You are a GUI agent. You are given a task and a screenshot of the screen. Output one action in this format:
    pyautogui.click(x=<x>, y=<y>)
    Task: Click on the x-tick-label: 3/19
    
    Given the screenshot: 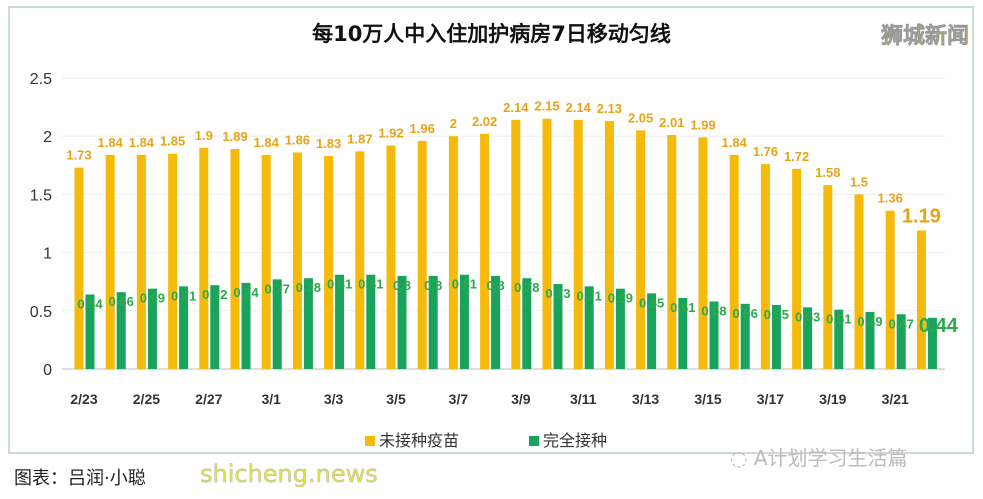 What is the action you would take?
    pyautogui.click(x=832, y=399)
    